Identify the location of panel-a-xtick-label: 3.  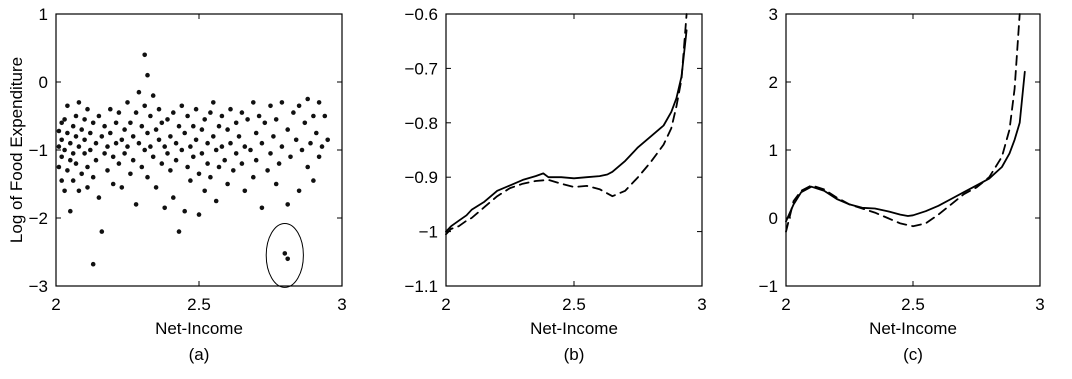
(341, 304).